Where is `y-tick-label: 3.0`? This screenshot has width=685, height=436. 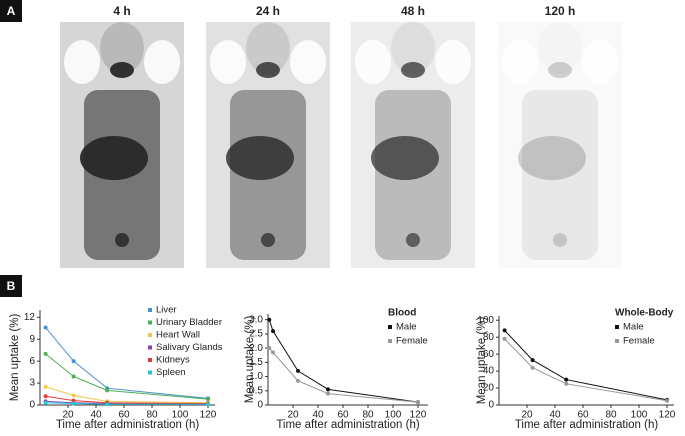 y-tick-label: 3.0 is located at coordinates (256, 319).